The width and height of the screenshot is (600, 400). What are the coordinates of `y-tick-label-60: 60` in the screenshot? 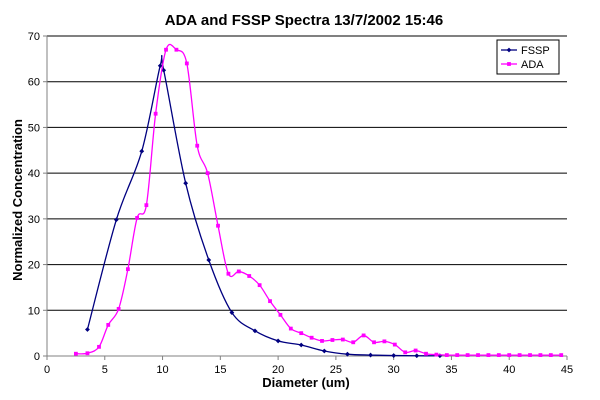 It's located at (34, 83).